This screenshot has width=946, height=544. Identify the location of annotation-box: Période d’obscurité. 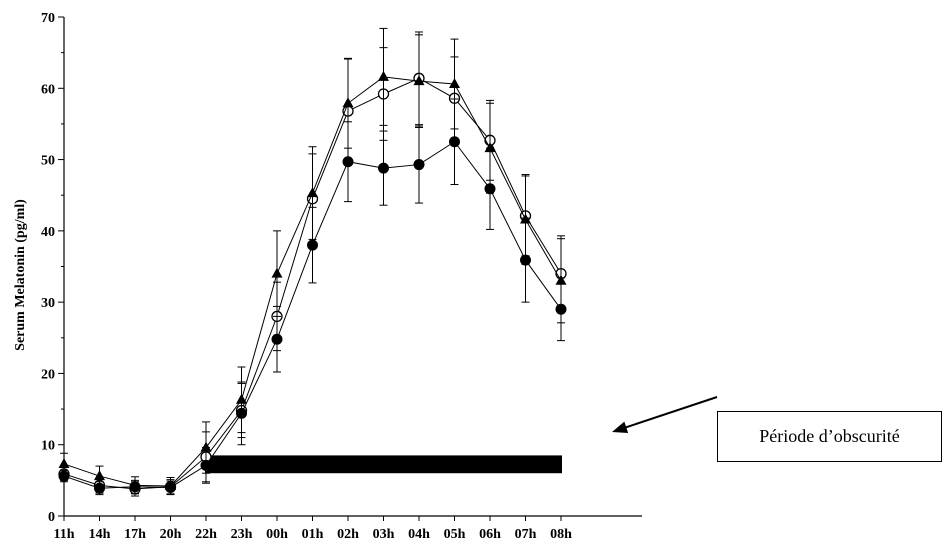
(829, 436).